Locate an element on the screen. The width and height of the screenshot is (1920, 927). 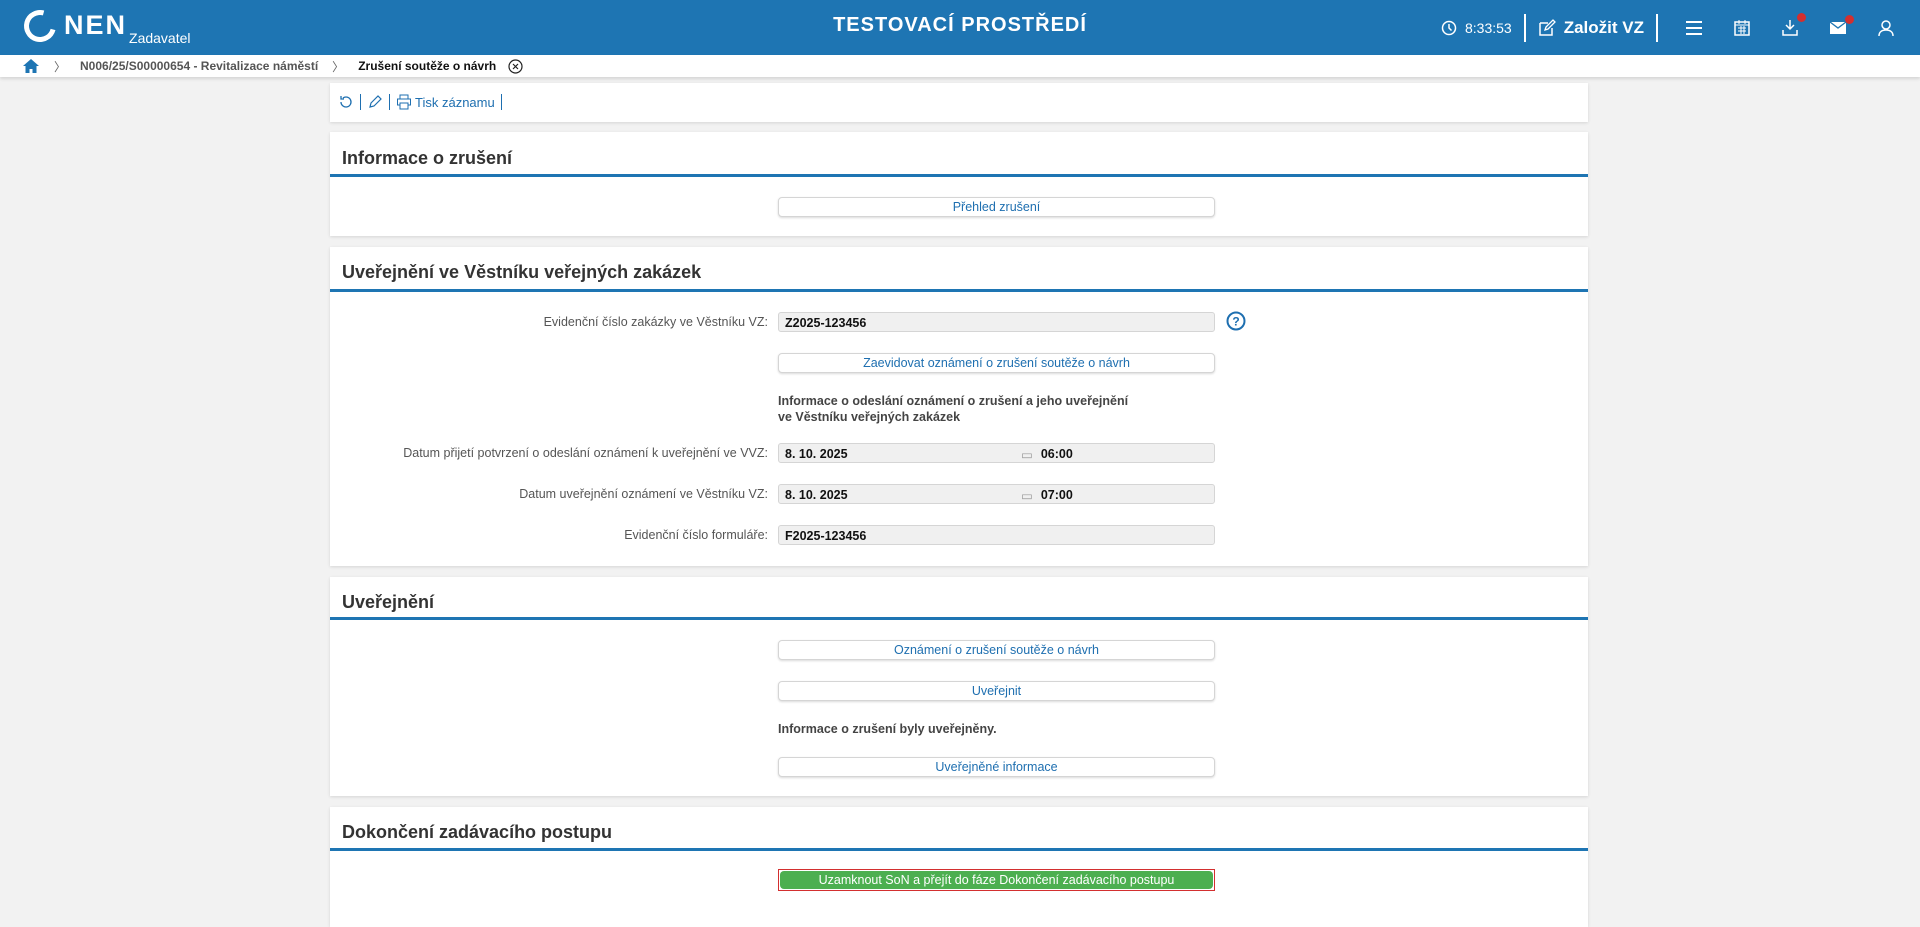
calendar-button is located at coordinates (1742, 28).